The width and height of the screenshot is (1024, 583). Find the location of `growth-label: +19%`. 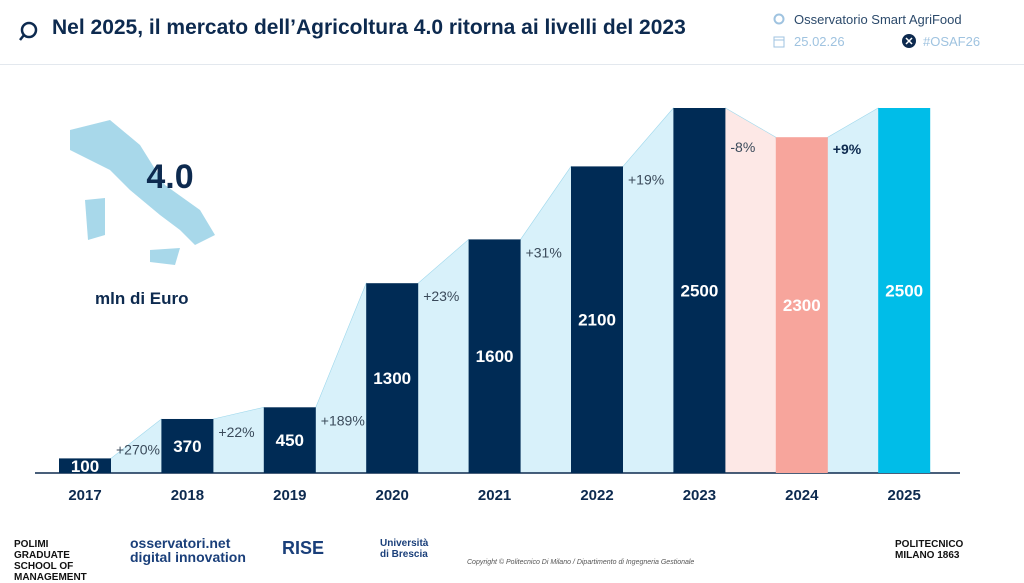

growth-label: +19% is located at coordinates (646, 179).